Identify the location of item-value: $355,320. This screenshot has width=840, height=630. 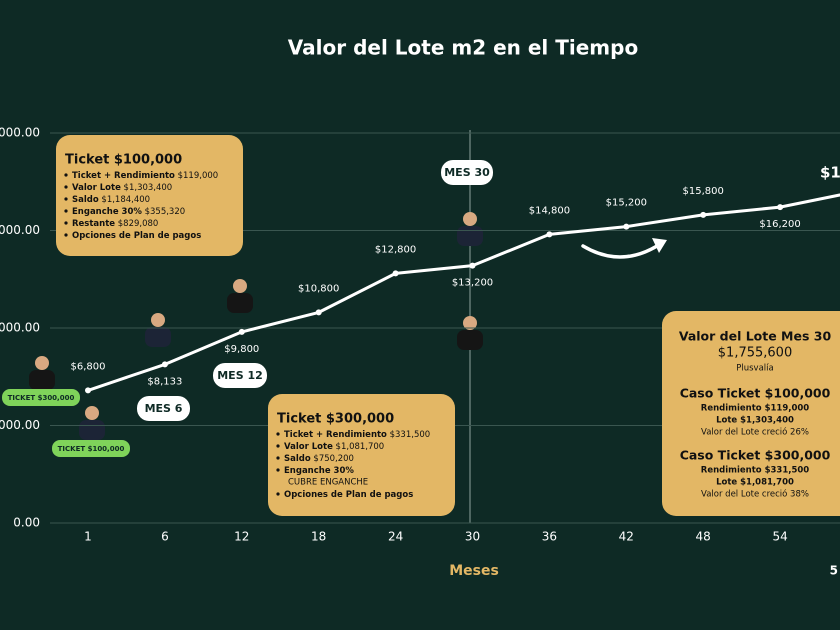
(165, 212).